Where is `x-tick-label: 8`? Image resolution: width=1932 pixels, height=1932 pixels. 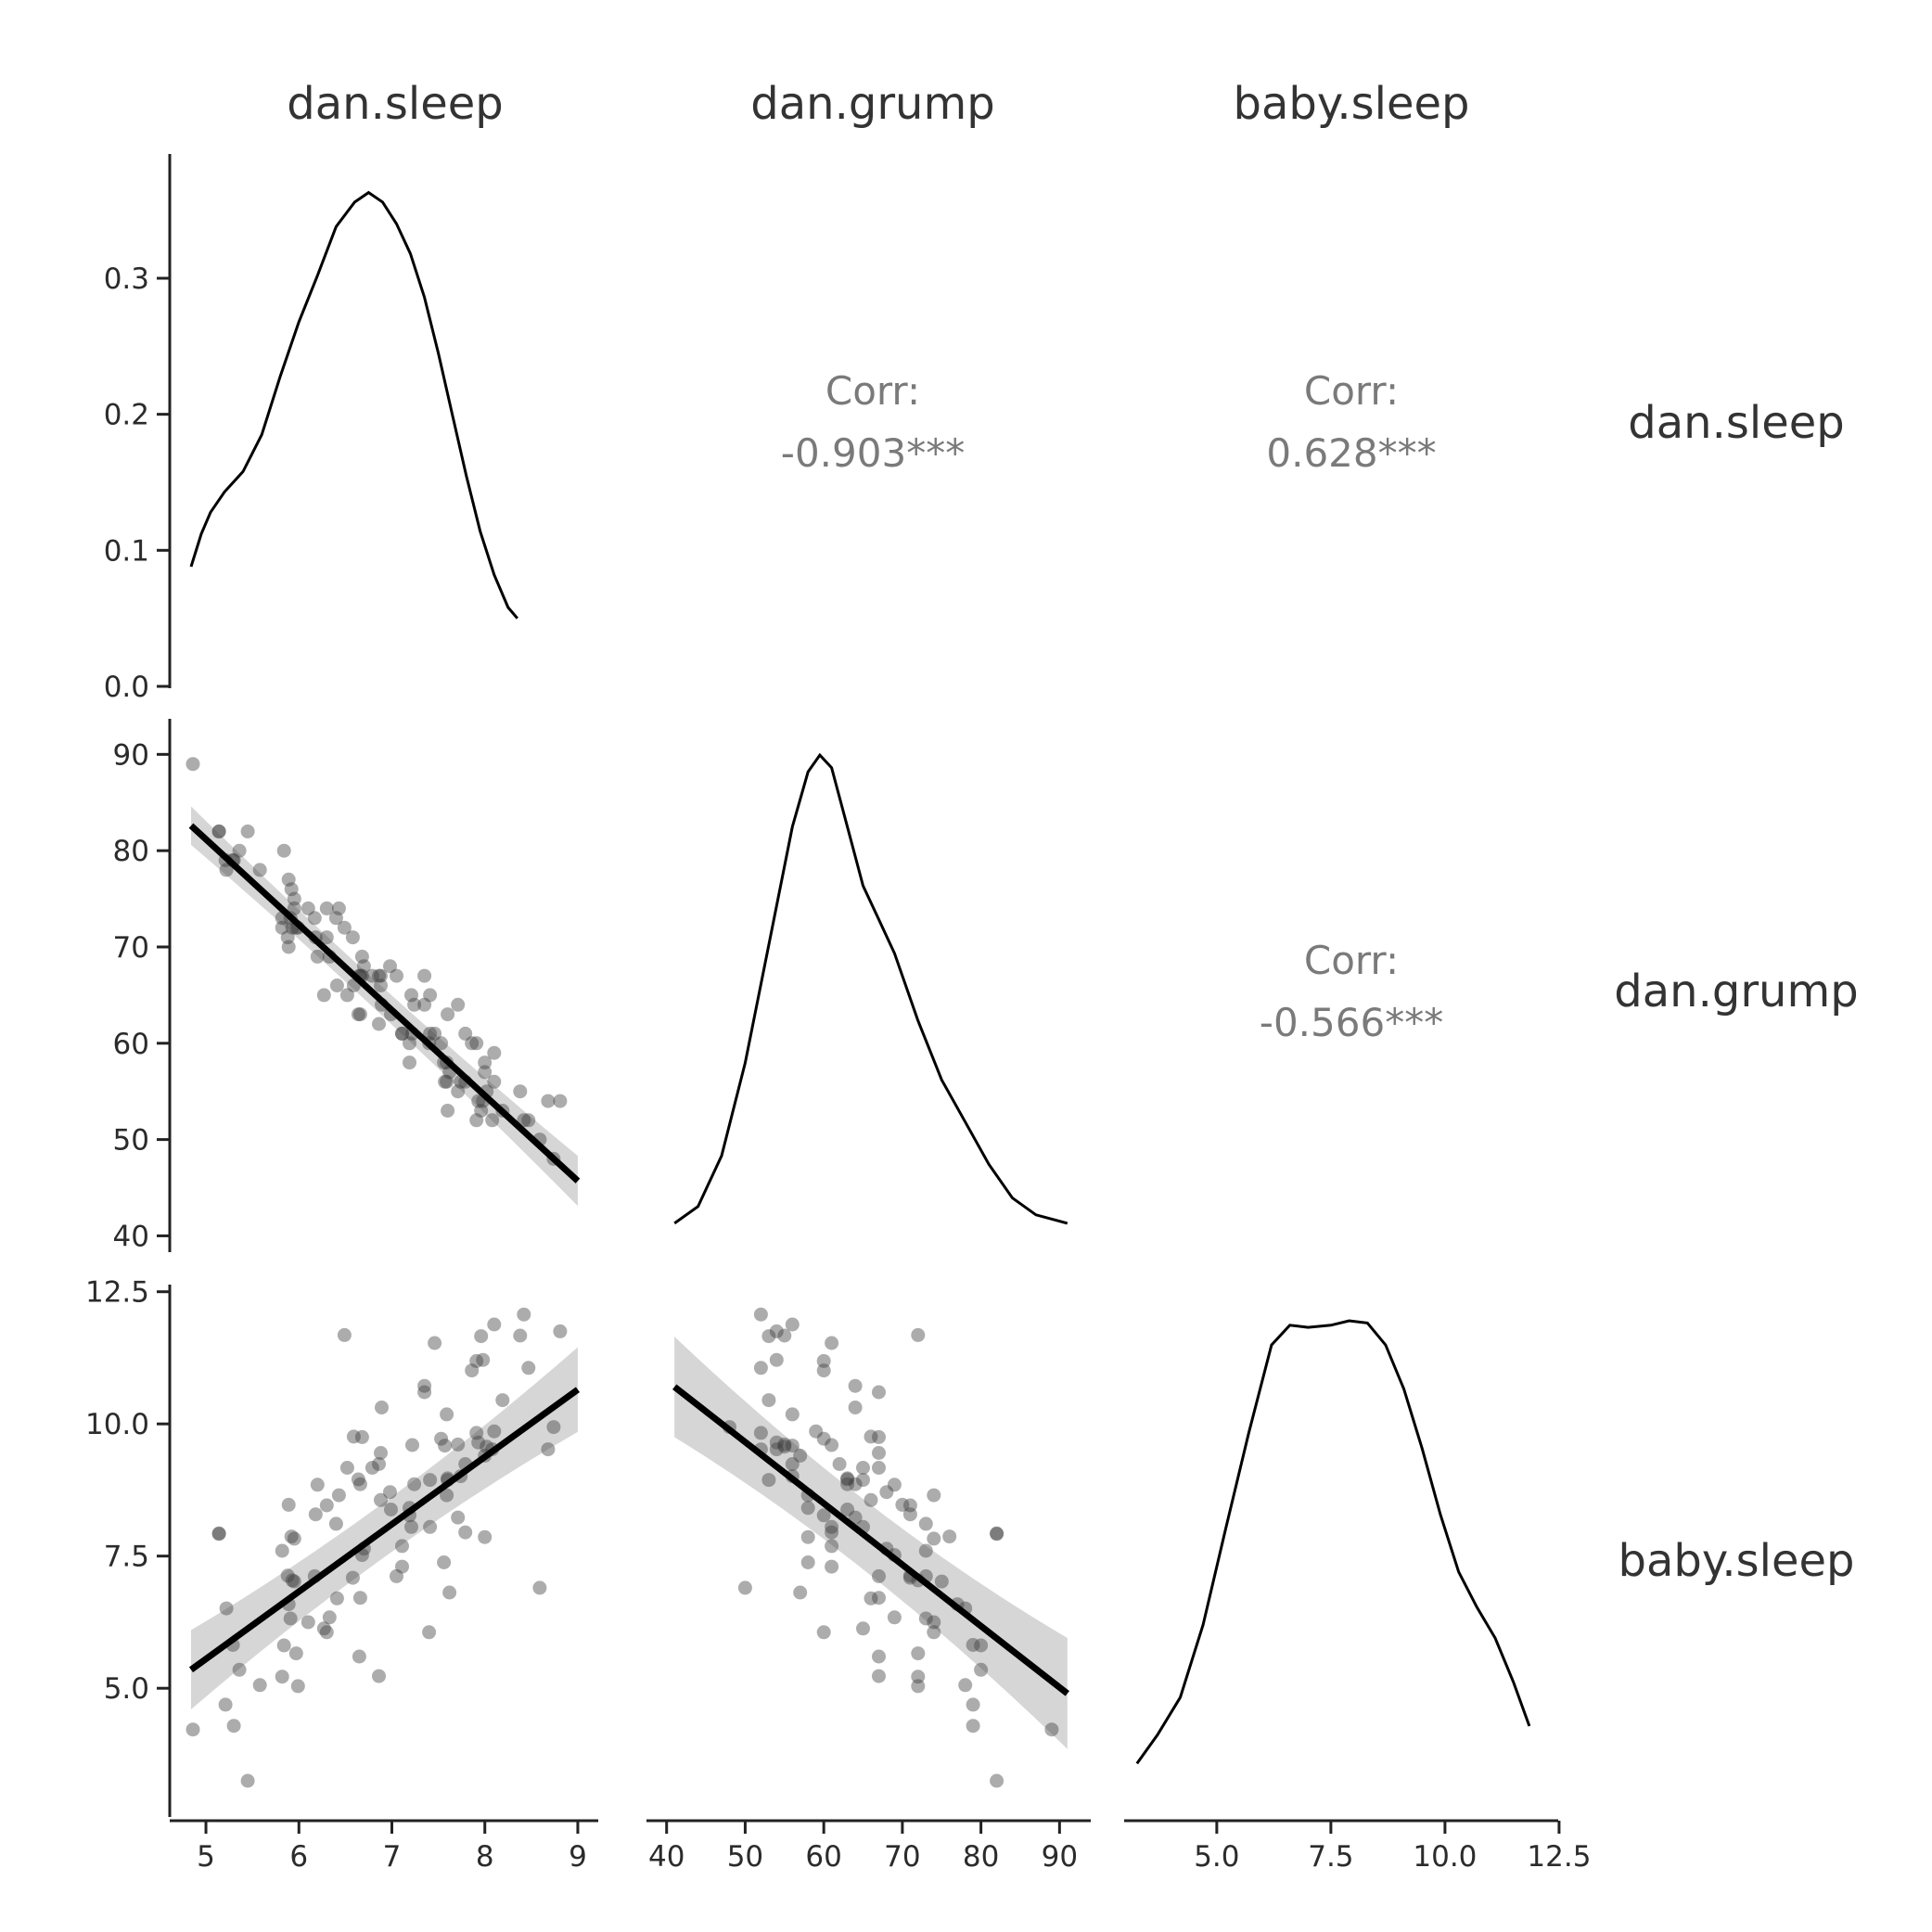 x-tick-label: 8 is located at coordinates (485, 1857).